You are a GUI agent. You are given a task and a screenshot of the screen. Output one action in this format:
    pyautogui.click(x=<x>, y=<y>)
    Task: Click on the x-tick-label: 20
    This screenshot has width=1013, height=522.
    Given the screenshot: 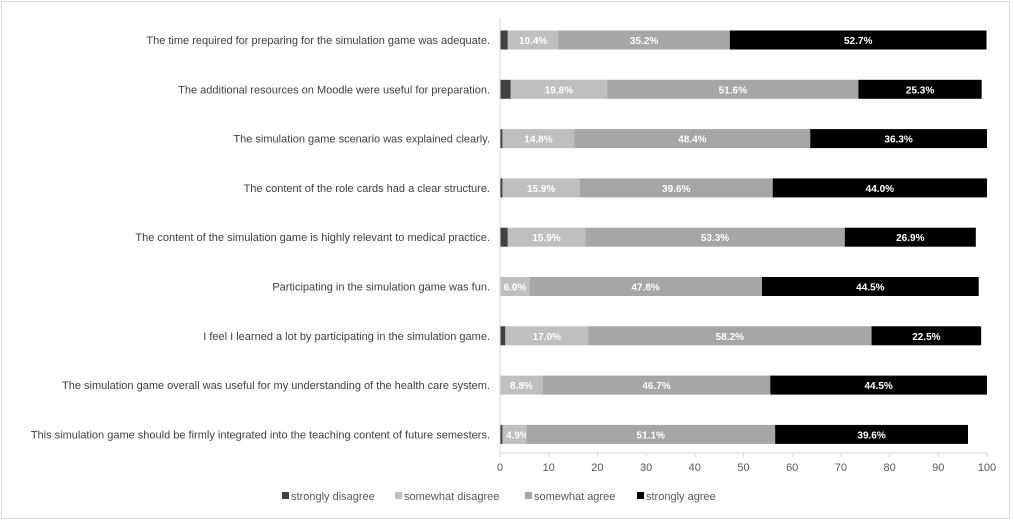 What is the action you would take?
    pyautogui.click(x=597, y=468)
    